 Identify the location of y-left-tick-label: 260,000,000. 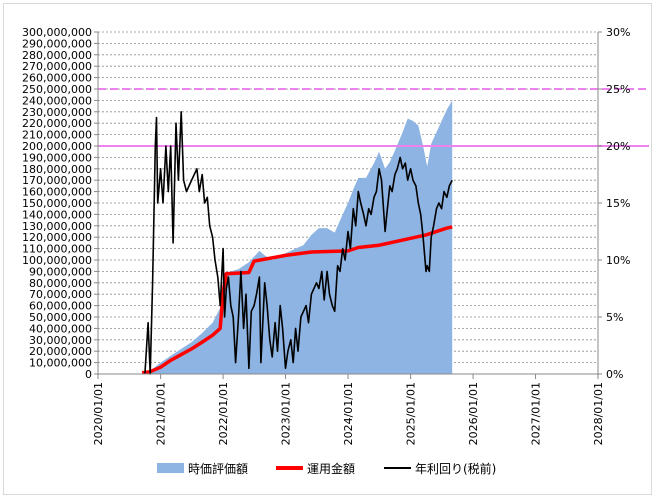
(57, 78).